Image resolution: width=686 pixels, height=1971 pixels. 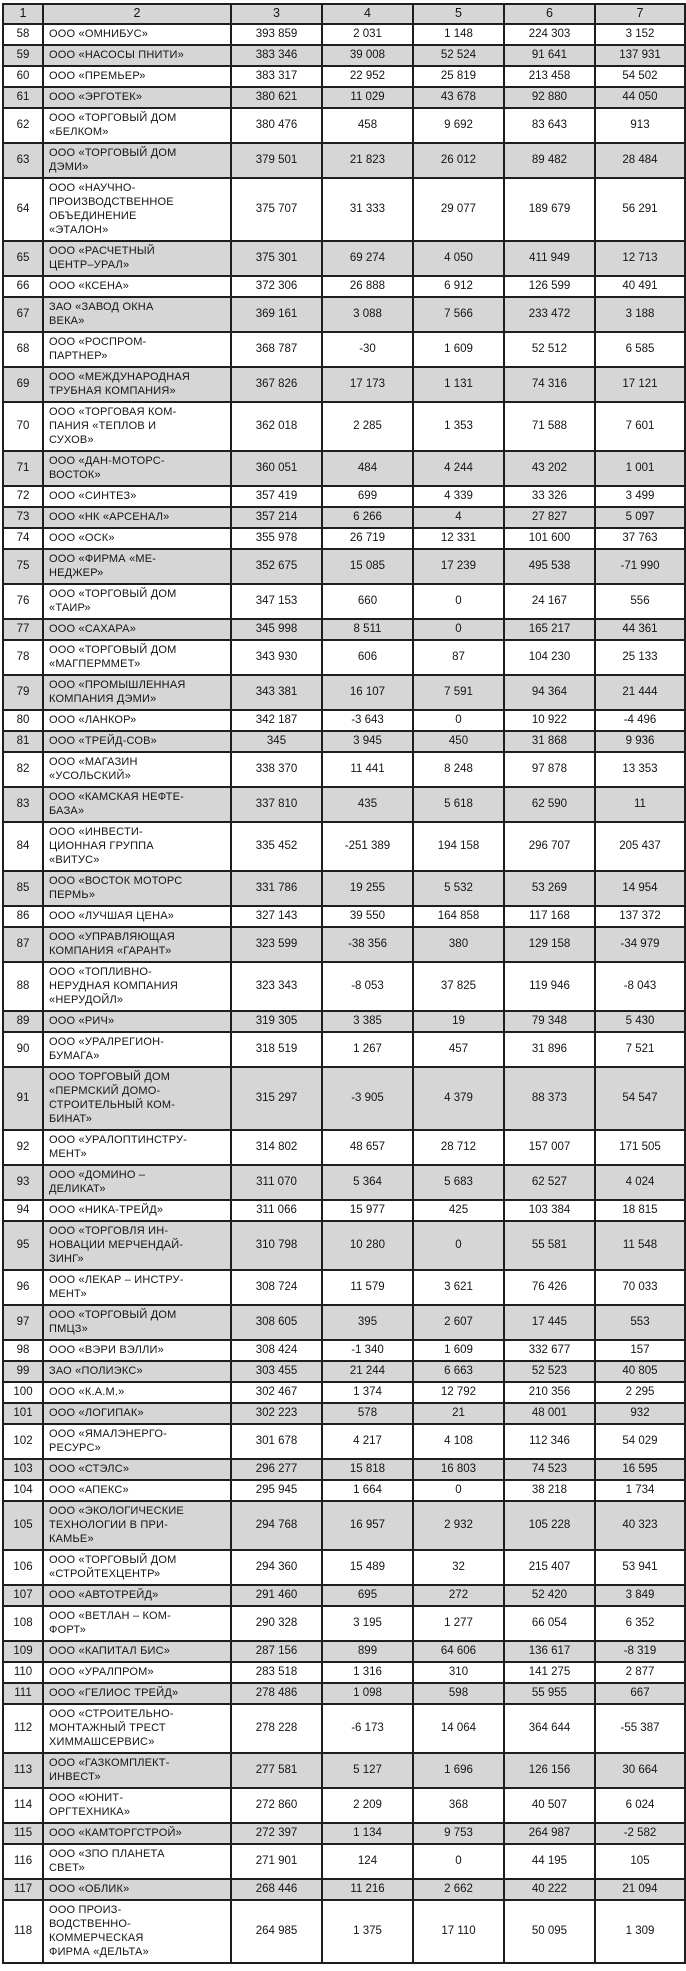 What do you see at coordinates (367, 258) in the screenshot?
I see `value-cell: 69 274` at bounding box center [367, 258].